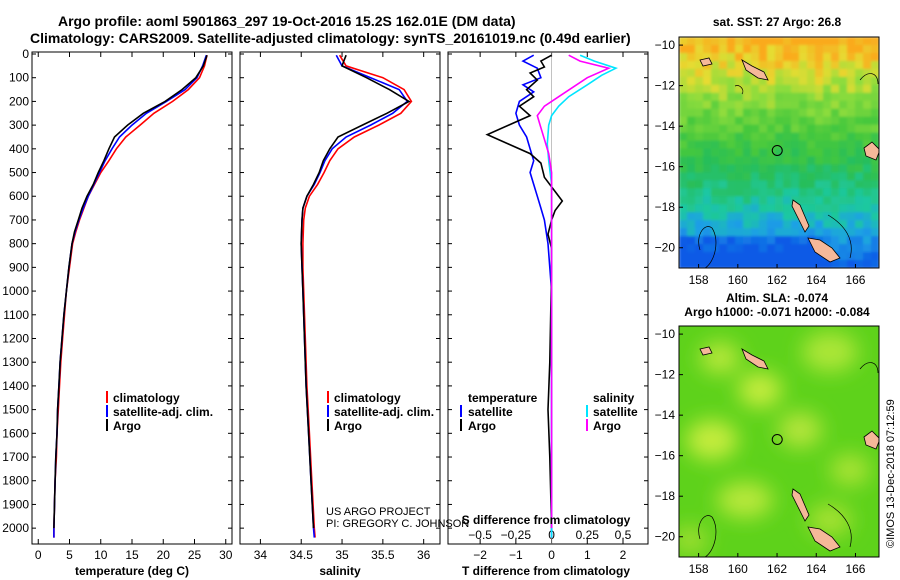 This screenshot has height=580, width=900. I want to click on legend-swatch-argo, so click(107, 425).